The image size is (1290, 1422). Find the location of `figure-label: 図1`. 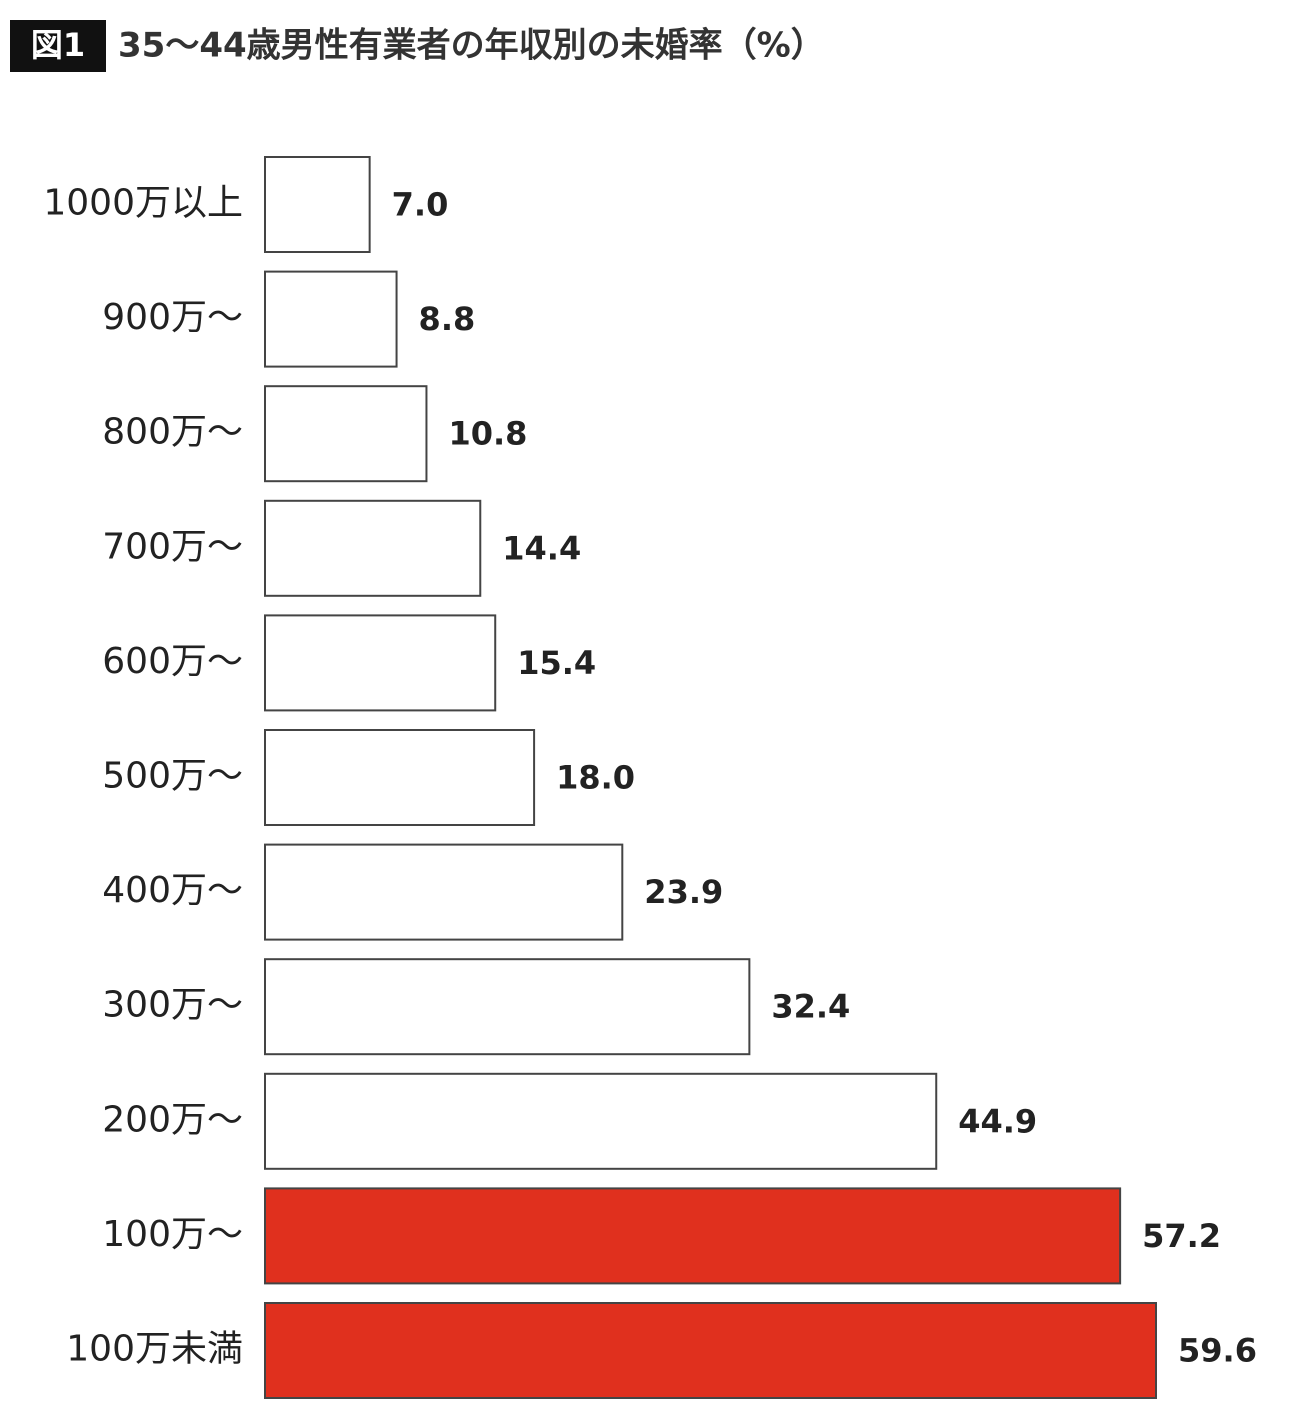

figure-label: 図1 is located at coordinates (58, 45).